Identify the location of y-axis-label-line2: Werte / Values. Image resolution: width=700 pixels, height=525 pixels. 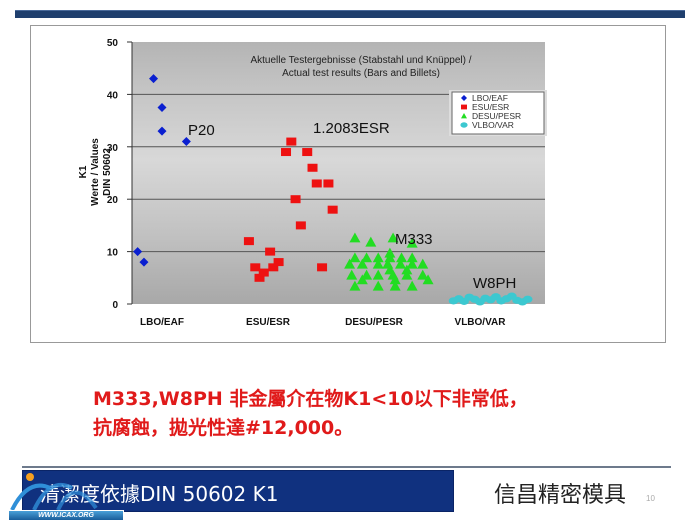
(95, 172).